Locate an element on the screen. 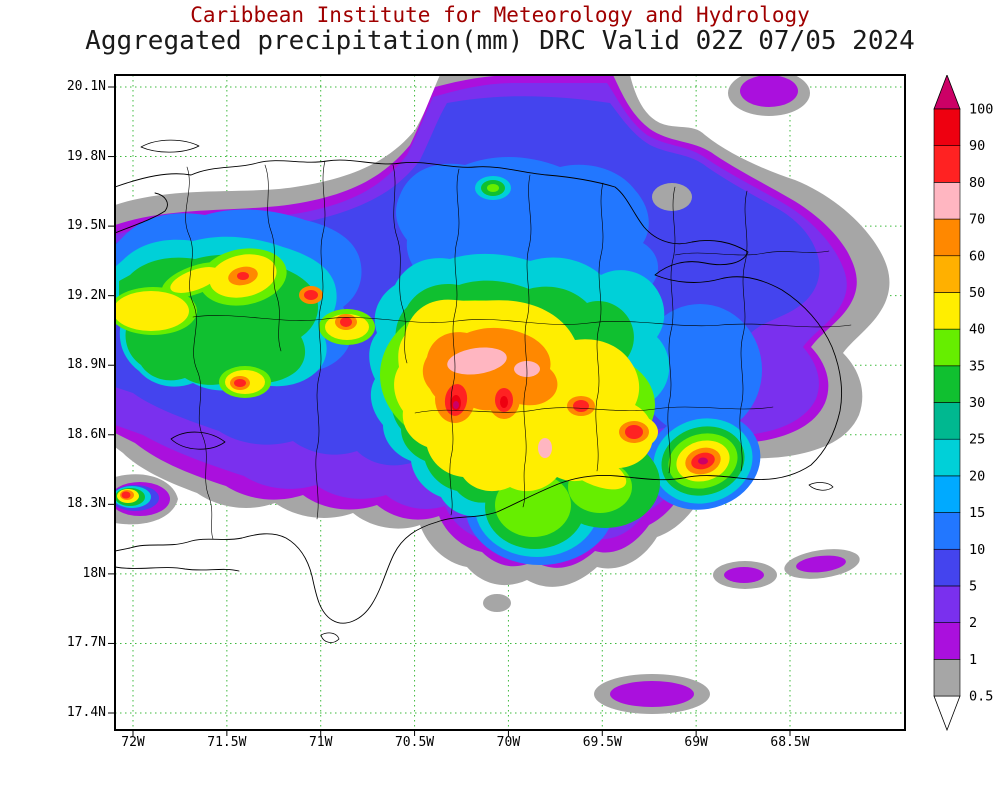  colorbar-value-label: 0.5 is located at coordinates (981, 697).